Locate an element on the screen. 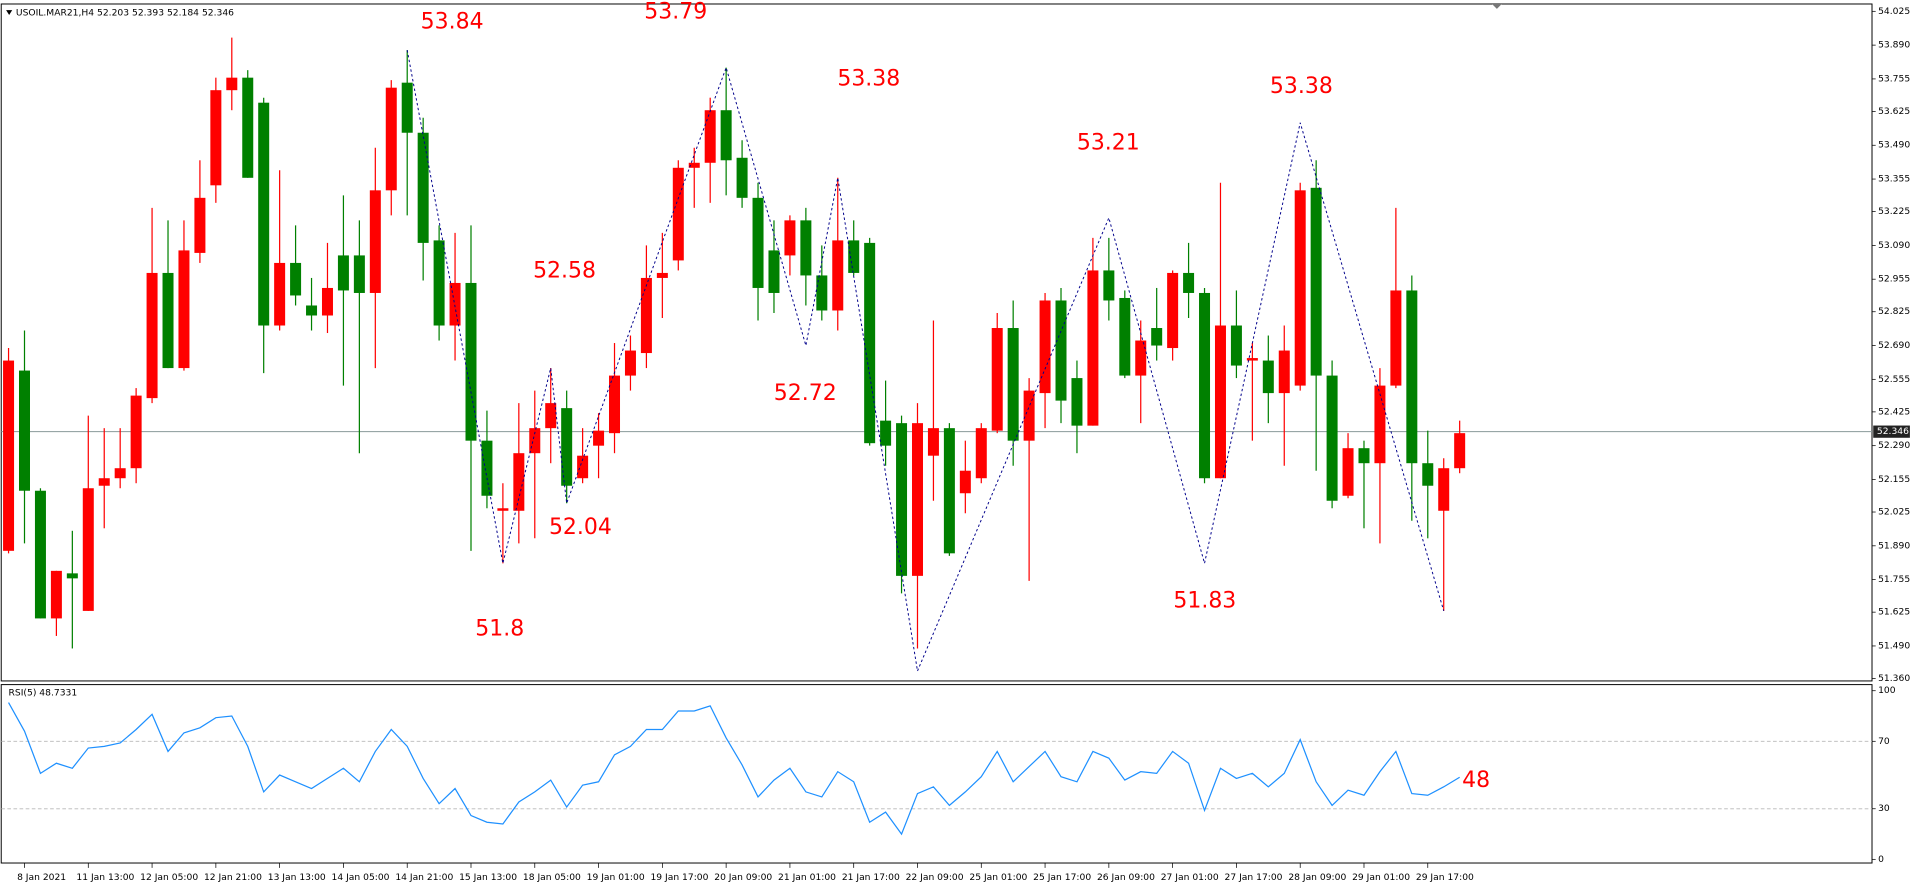 Image resolution: width=1916 pixels, height=889 pixels. last-price-label: 52.346 is located at coordinates (1893, 431).